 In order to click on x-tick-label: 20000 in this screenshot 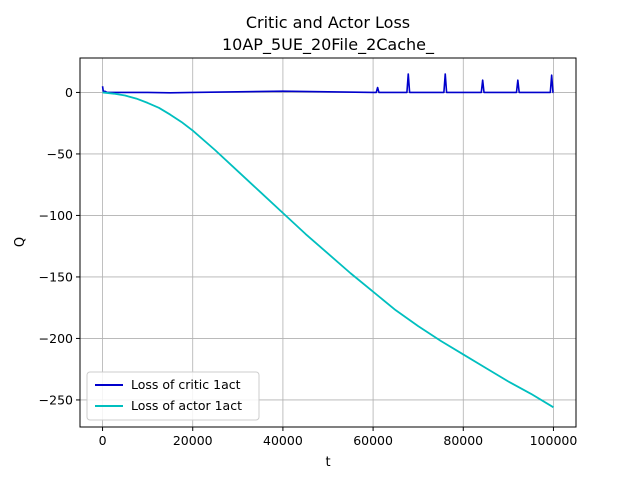, I will do `click(193, 440)`.